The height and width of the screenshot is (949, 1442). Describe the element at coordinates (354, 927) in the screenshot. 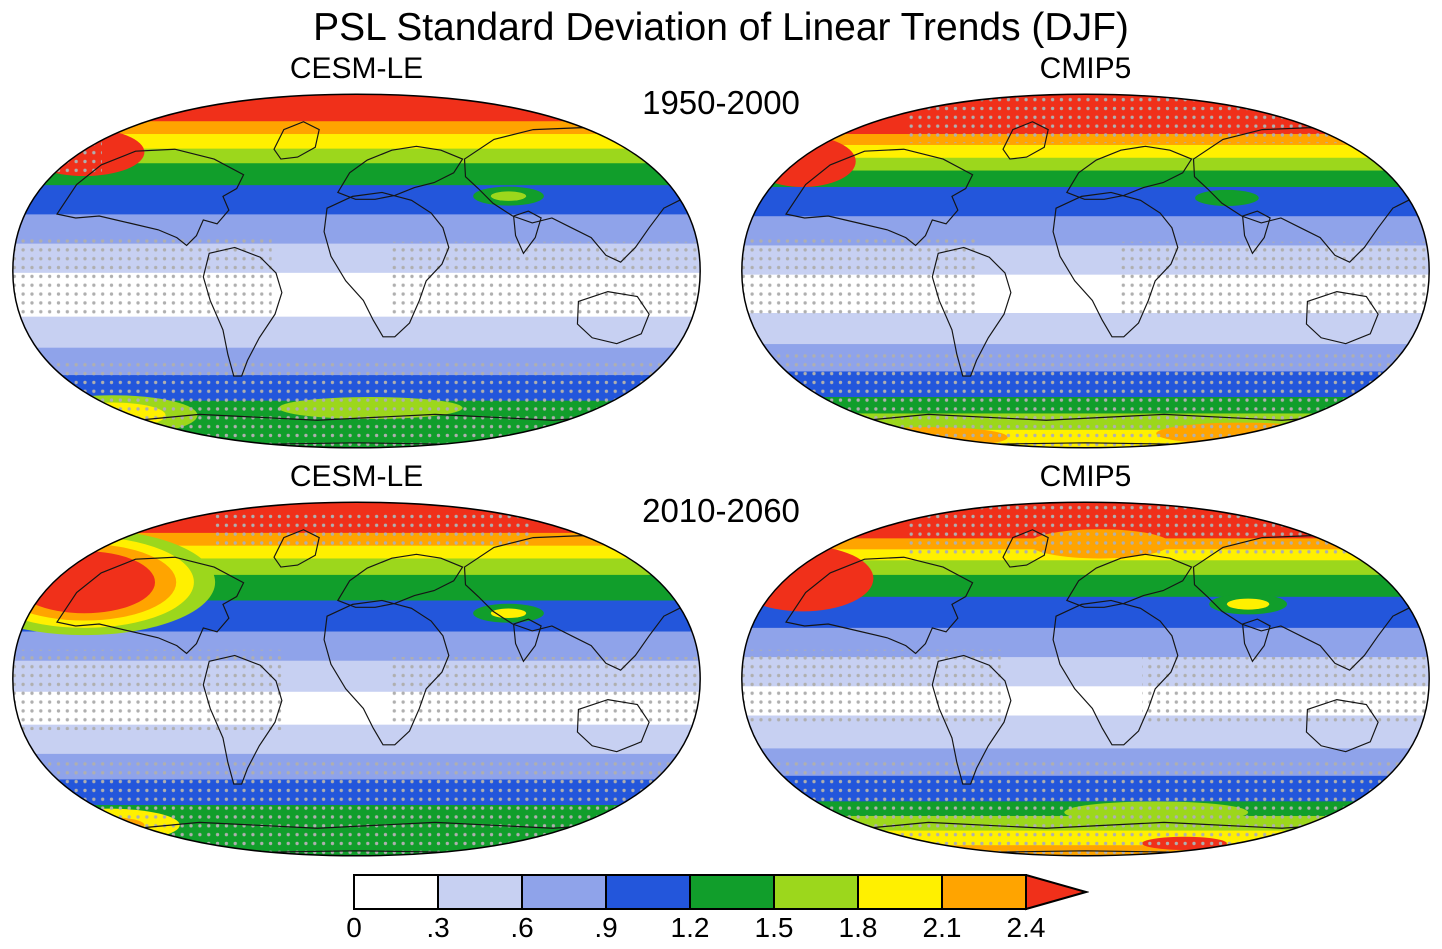

I see `colorbar-tick-label: 0` at that location.